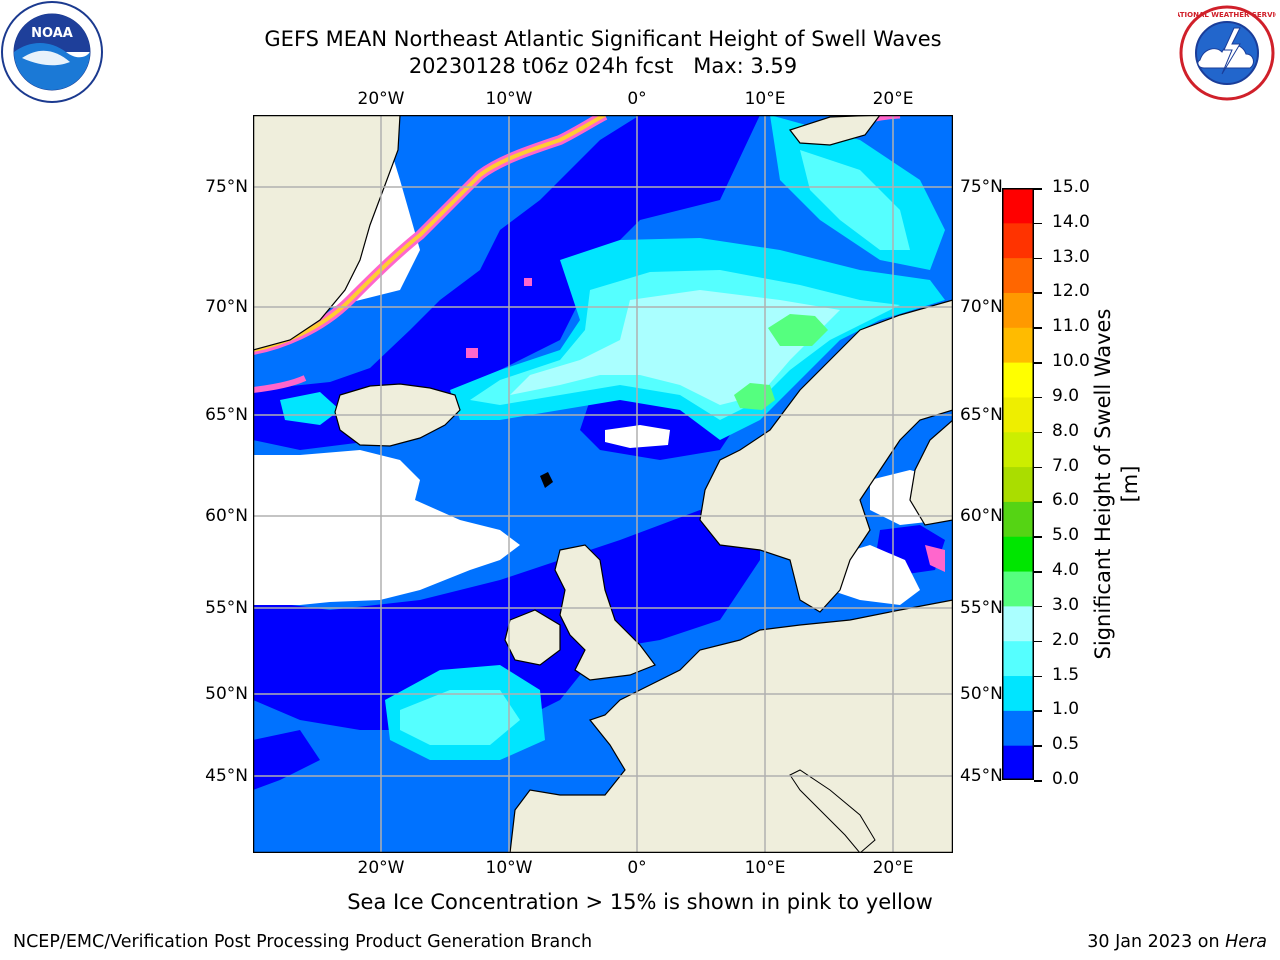 The image size is (1280, 960). What do you see at coordinates (1246, 942) in the screenshot?
I see `host-name: Hera` at bounding box center [1246, 942].